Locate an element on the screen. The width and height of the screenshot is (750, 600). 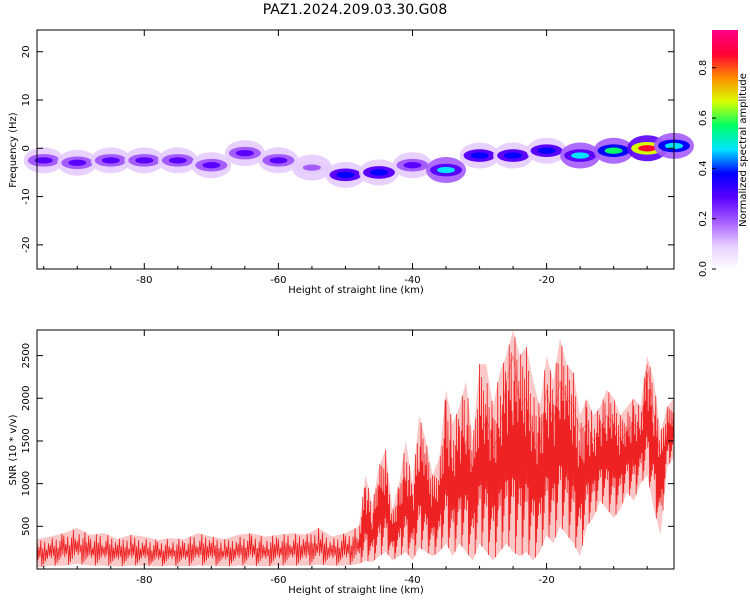
line-y-tick-label: 500 is located at coordinates (26, 526).